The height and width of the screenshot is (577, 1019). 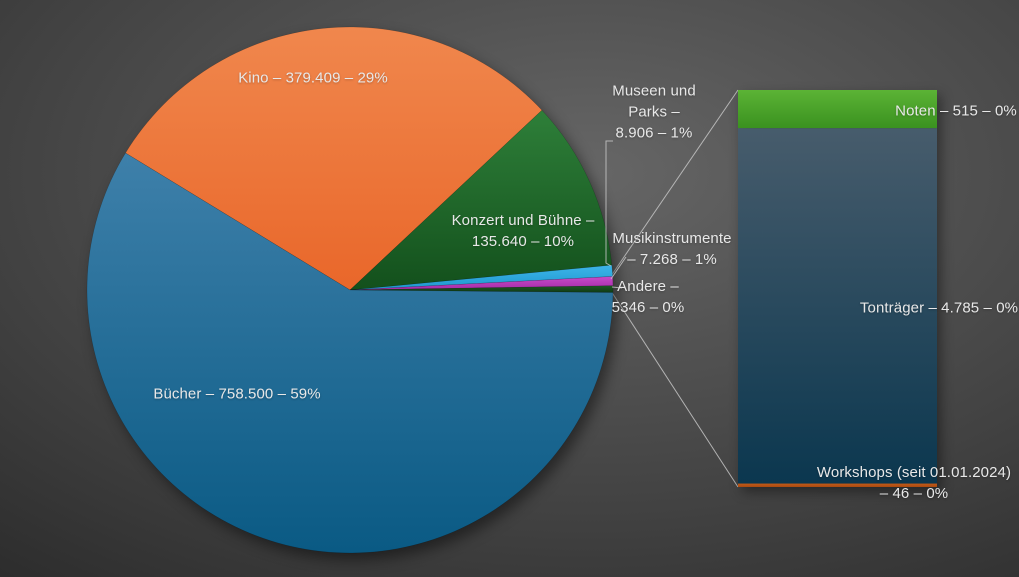 What do you see at coordinates (674, 183) in the screenshot?
I see `series-connector-line-top` at bounding box center [674, 183].